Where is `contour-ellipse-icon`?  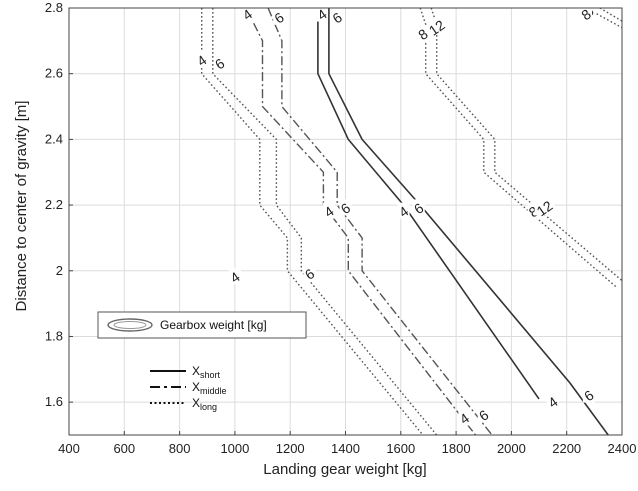
contour-ellipse-icon is located at coordinates (130, 325).